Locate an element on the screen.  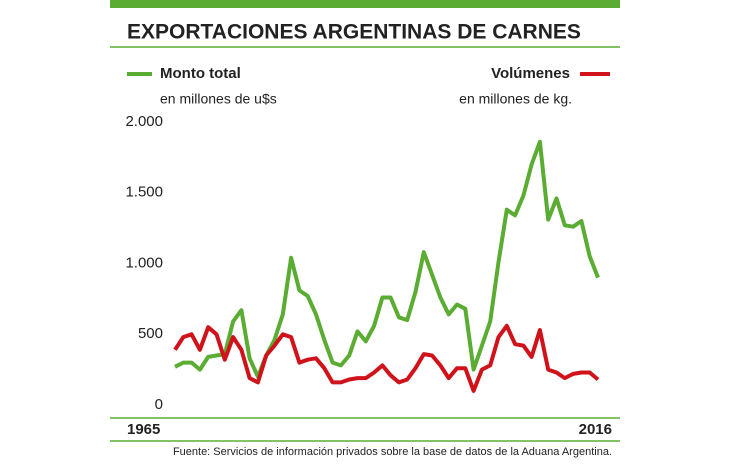
x-tick-label: 2016 is located at coordinates (595, 429).